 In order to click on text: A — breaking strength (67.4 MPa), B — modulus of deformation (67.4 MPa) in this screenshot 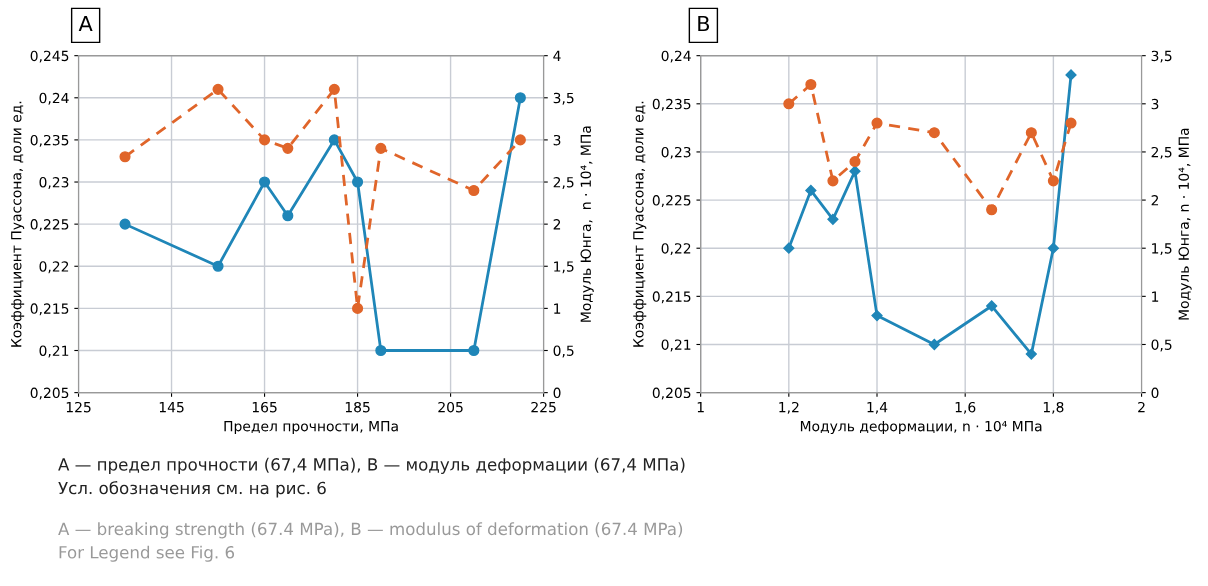, I will do `click(370, 530)`.